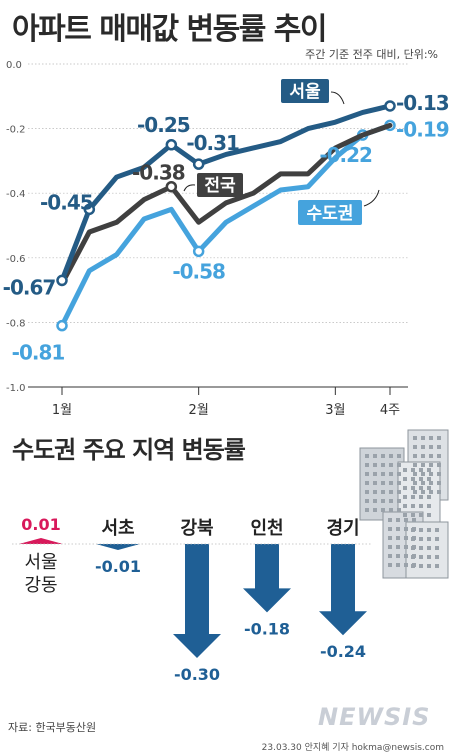  Describe the element at coordinates (371, 54) in the screenshot. I see `unit-note: 주간 기준 전주 대비, 단위:%` at that location.